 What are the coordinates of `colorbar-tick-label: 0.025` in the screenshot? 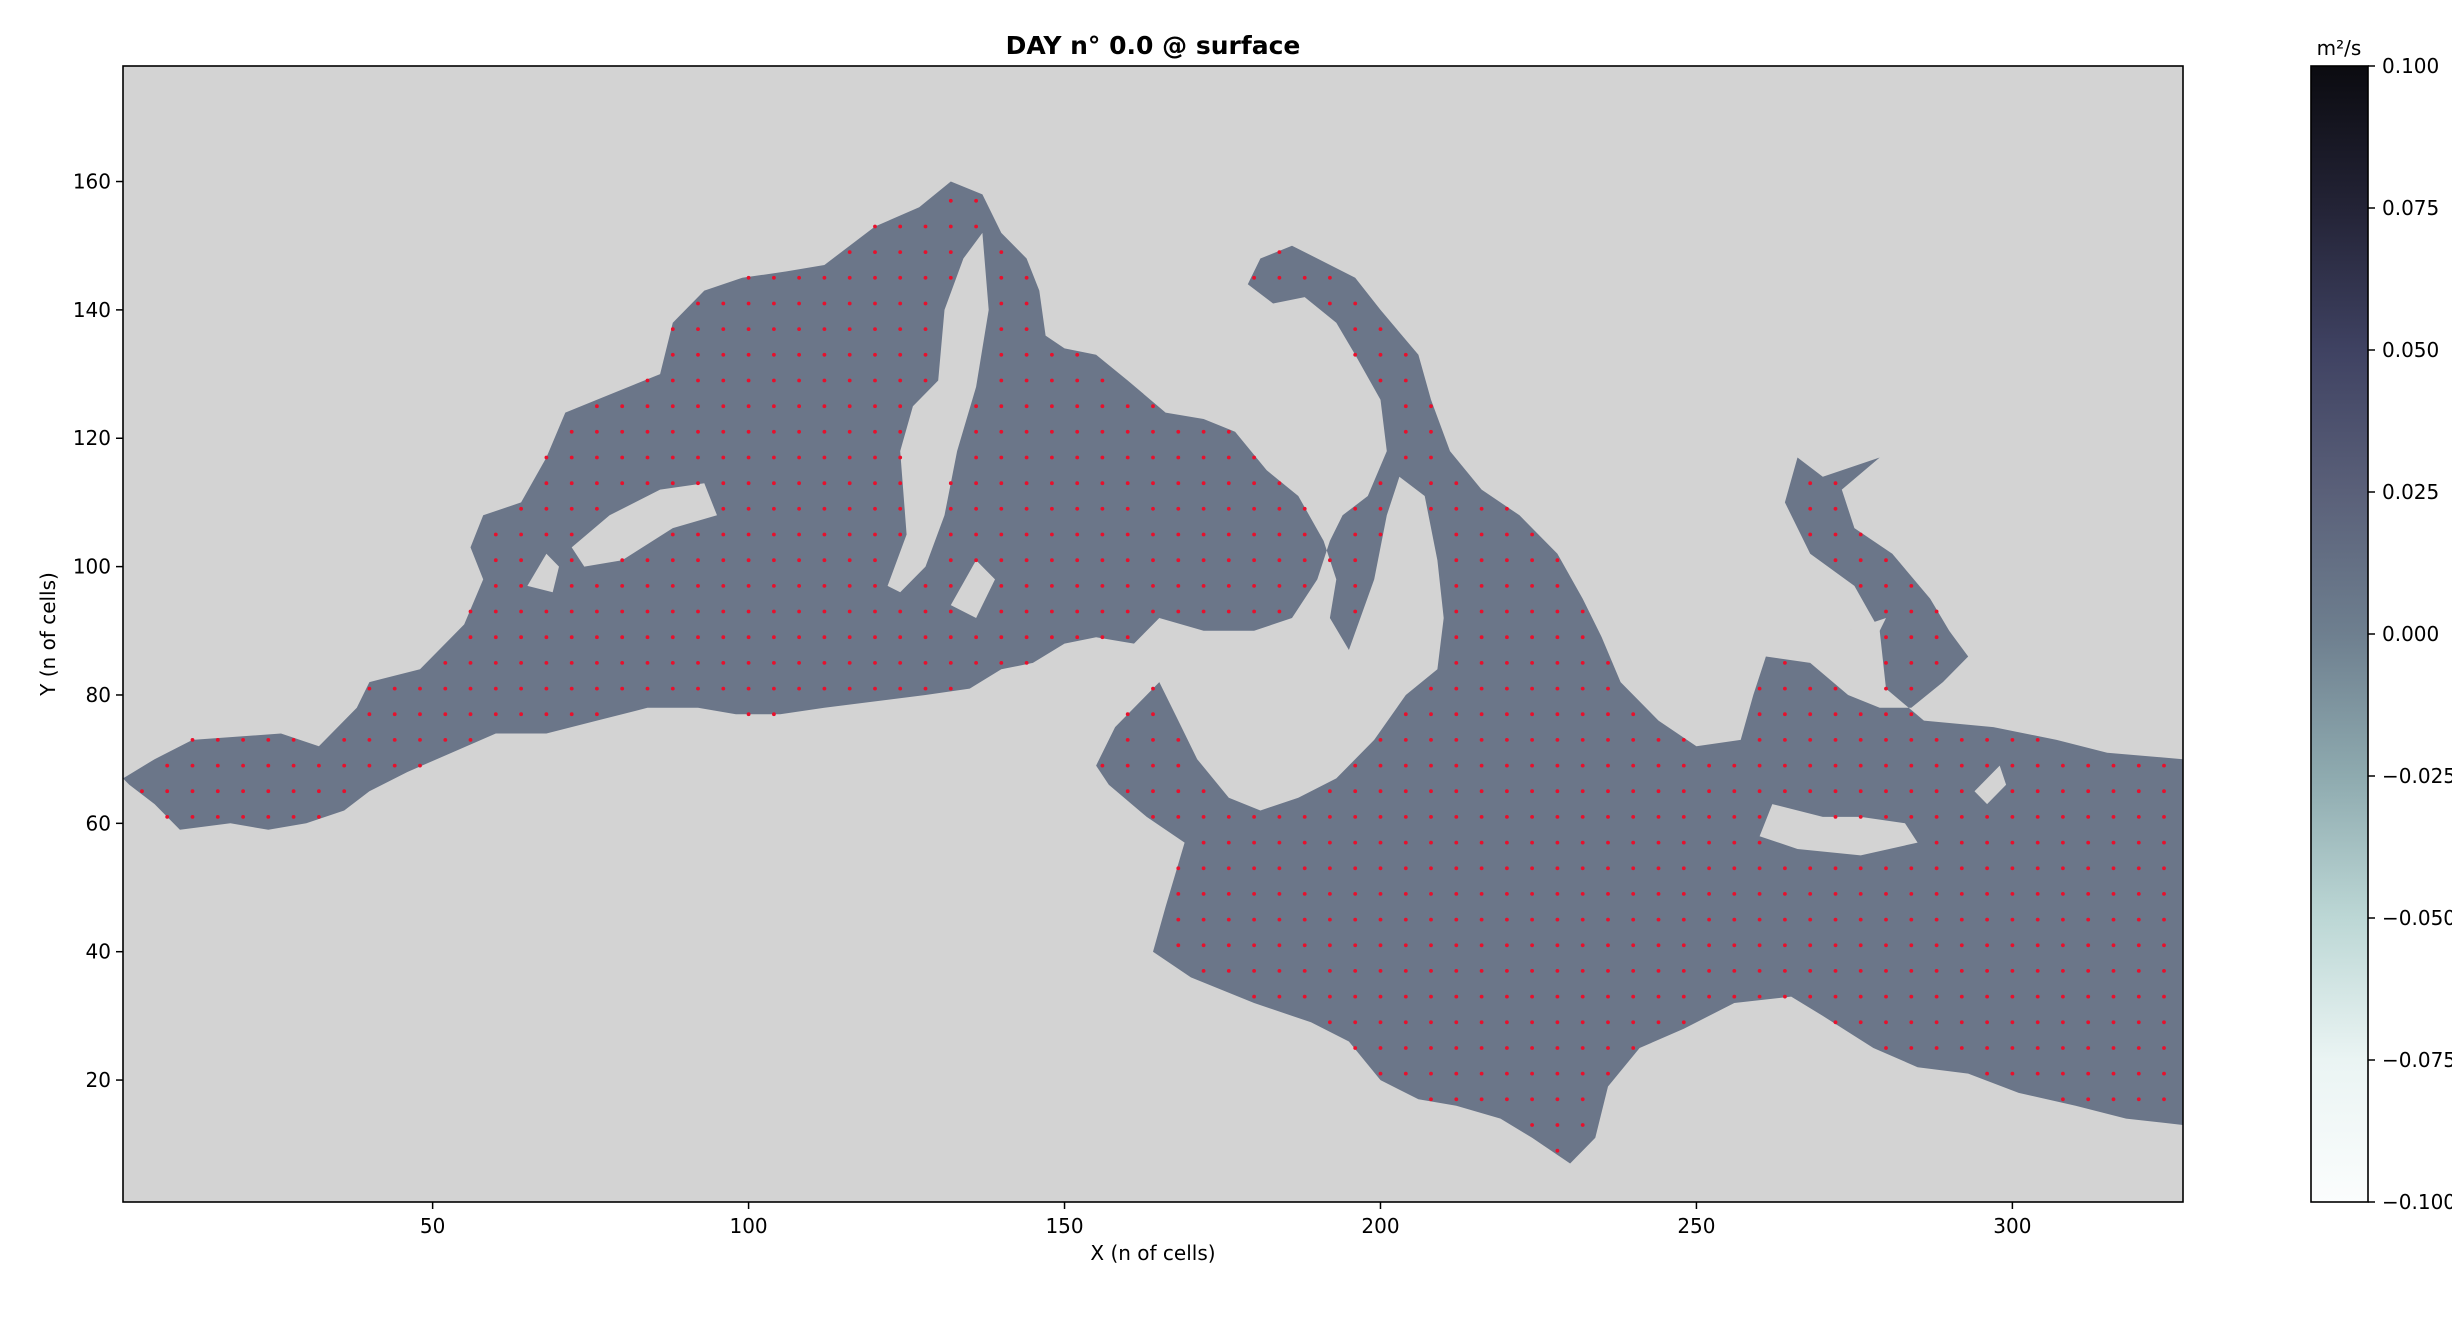 It's located at (2410, 492).